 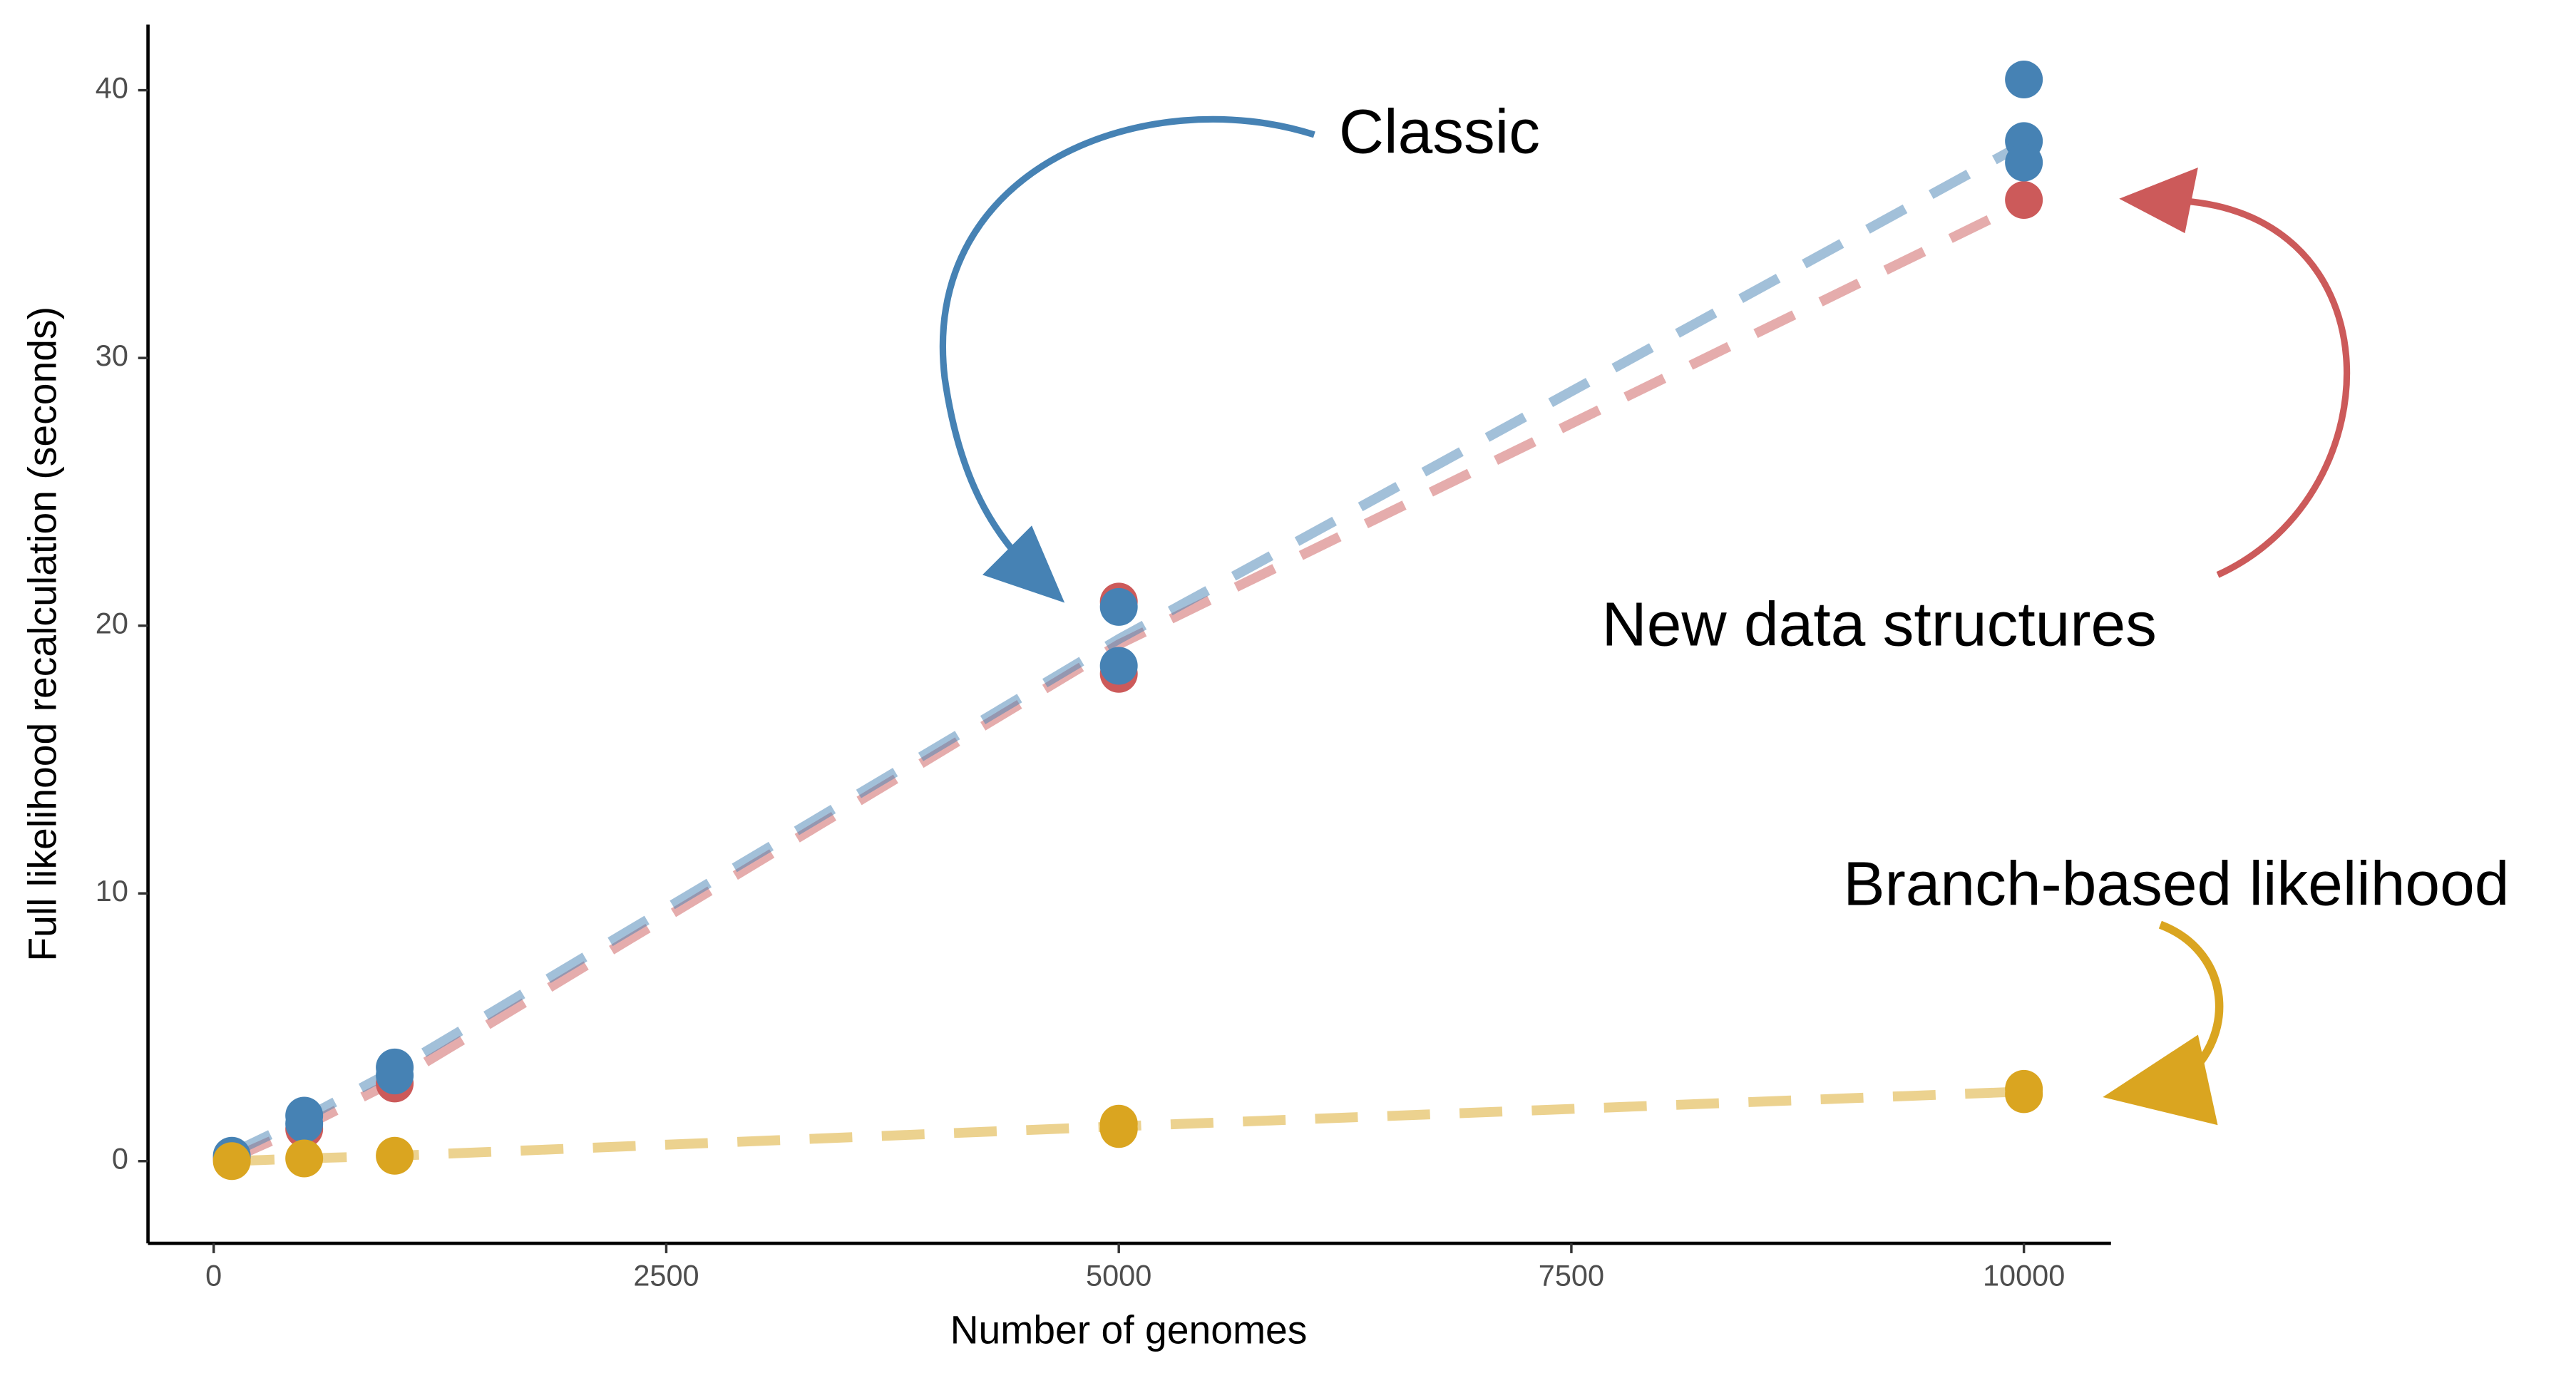 I want to click on annotation: Classic, so click(x=1439, y=131).